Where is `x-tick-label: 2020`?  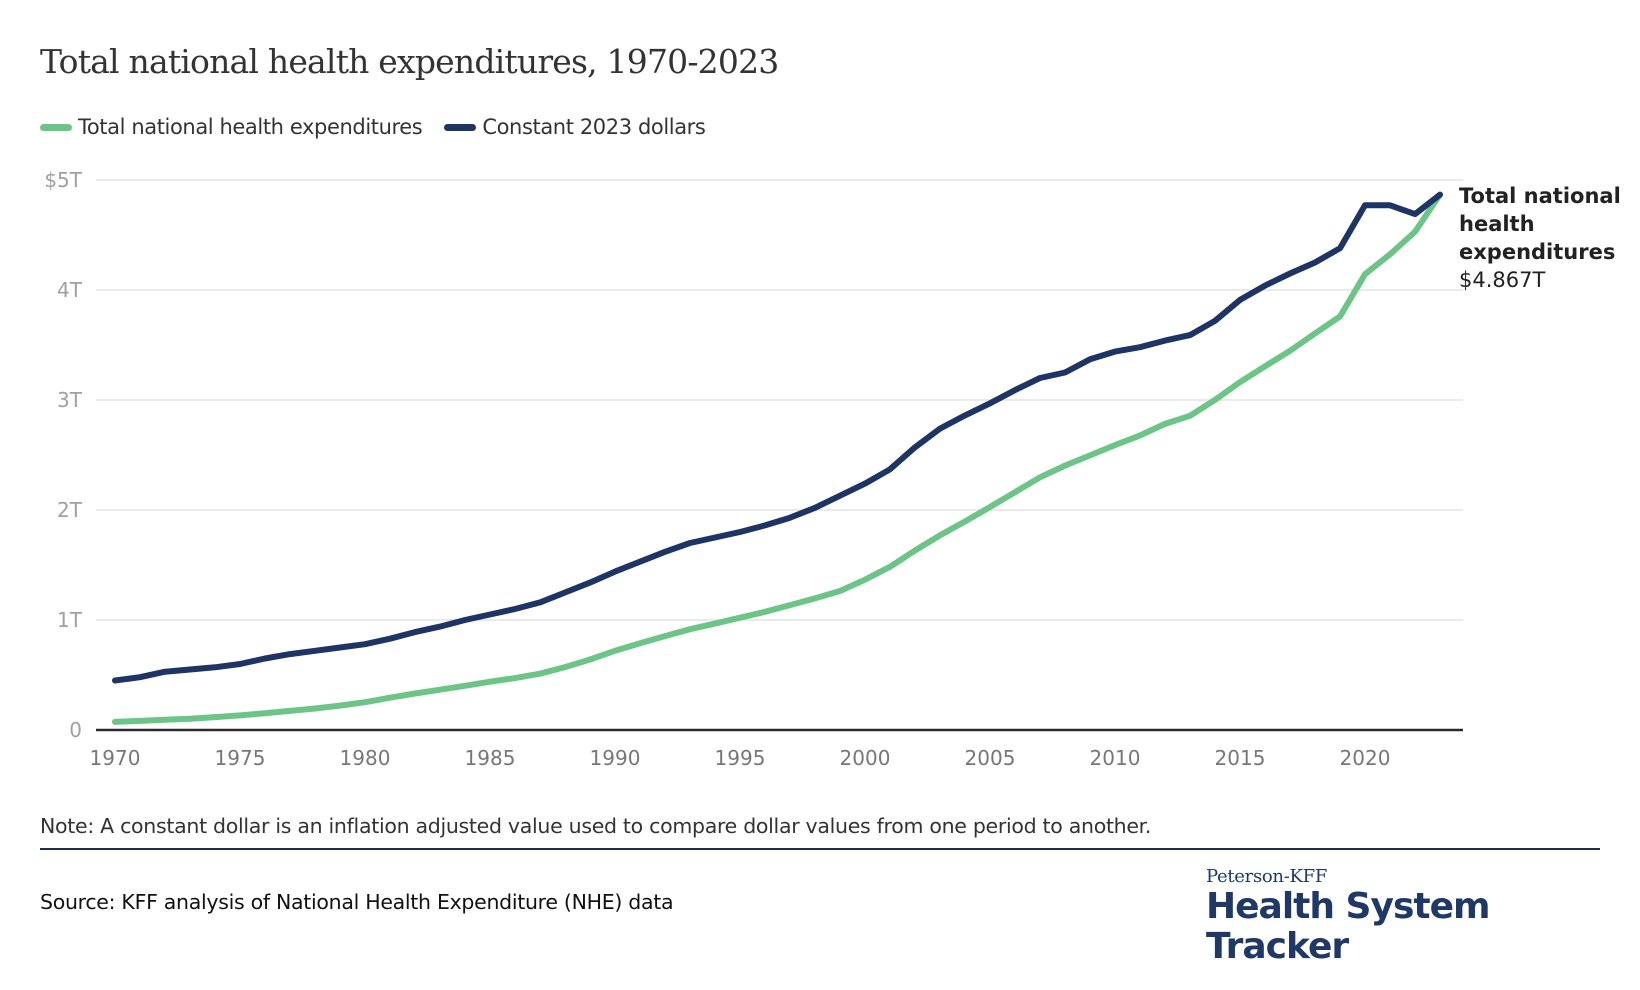
x-tick-label: 2020 is located at coordinates (1365, 758).